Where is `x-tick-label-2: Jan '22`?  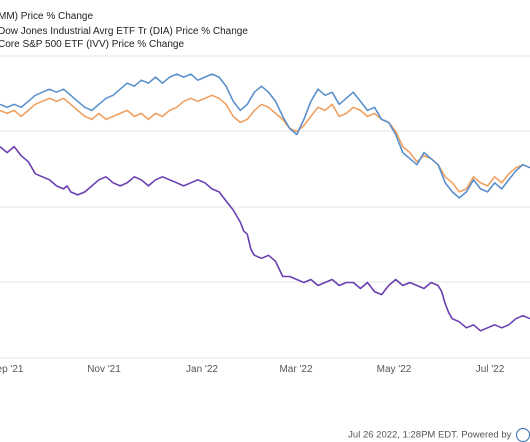 x-tick-label-2: Jan '22 is located at coordinates (202, 369).